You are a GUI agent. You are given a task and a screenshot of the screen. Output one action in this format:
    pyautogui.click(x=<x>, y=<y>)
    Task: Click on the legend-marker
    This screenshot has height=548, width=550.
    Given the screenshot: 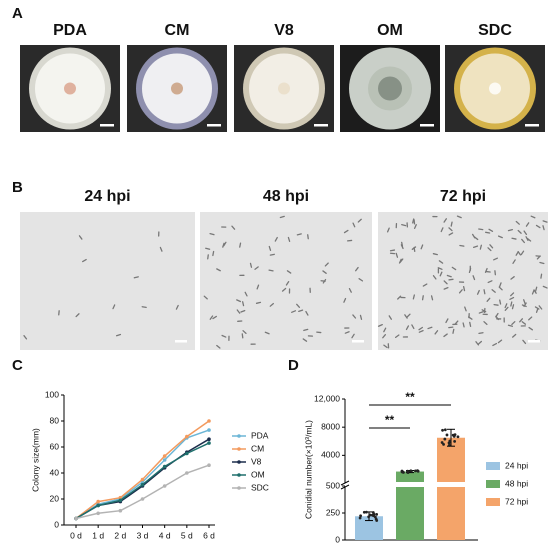 What is the action you would take?
    pyautogui.click(x=239, y=475)
    